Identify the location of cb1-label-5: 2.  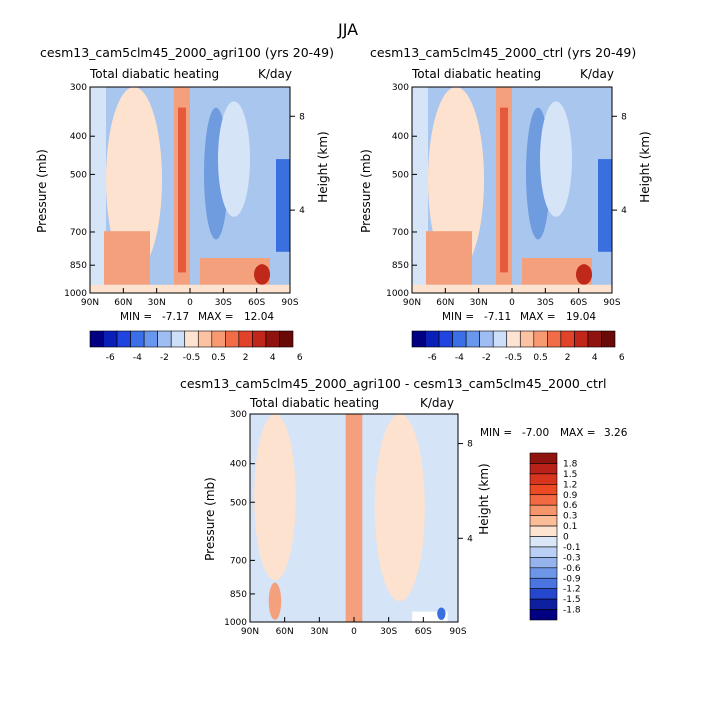
(246, 358).